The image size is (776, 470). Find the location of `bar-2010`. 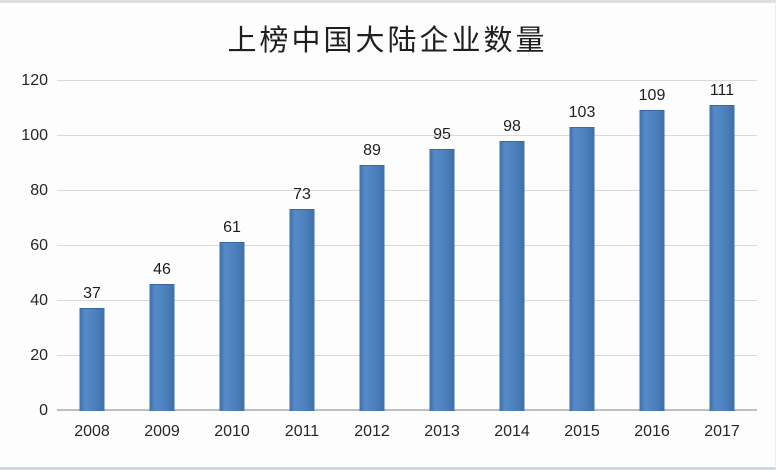

bar-2010 is located at coordinates (232, 326).